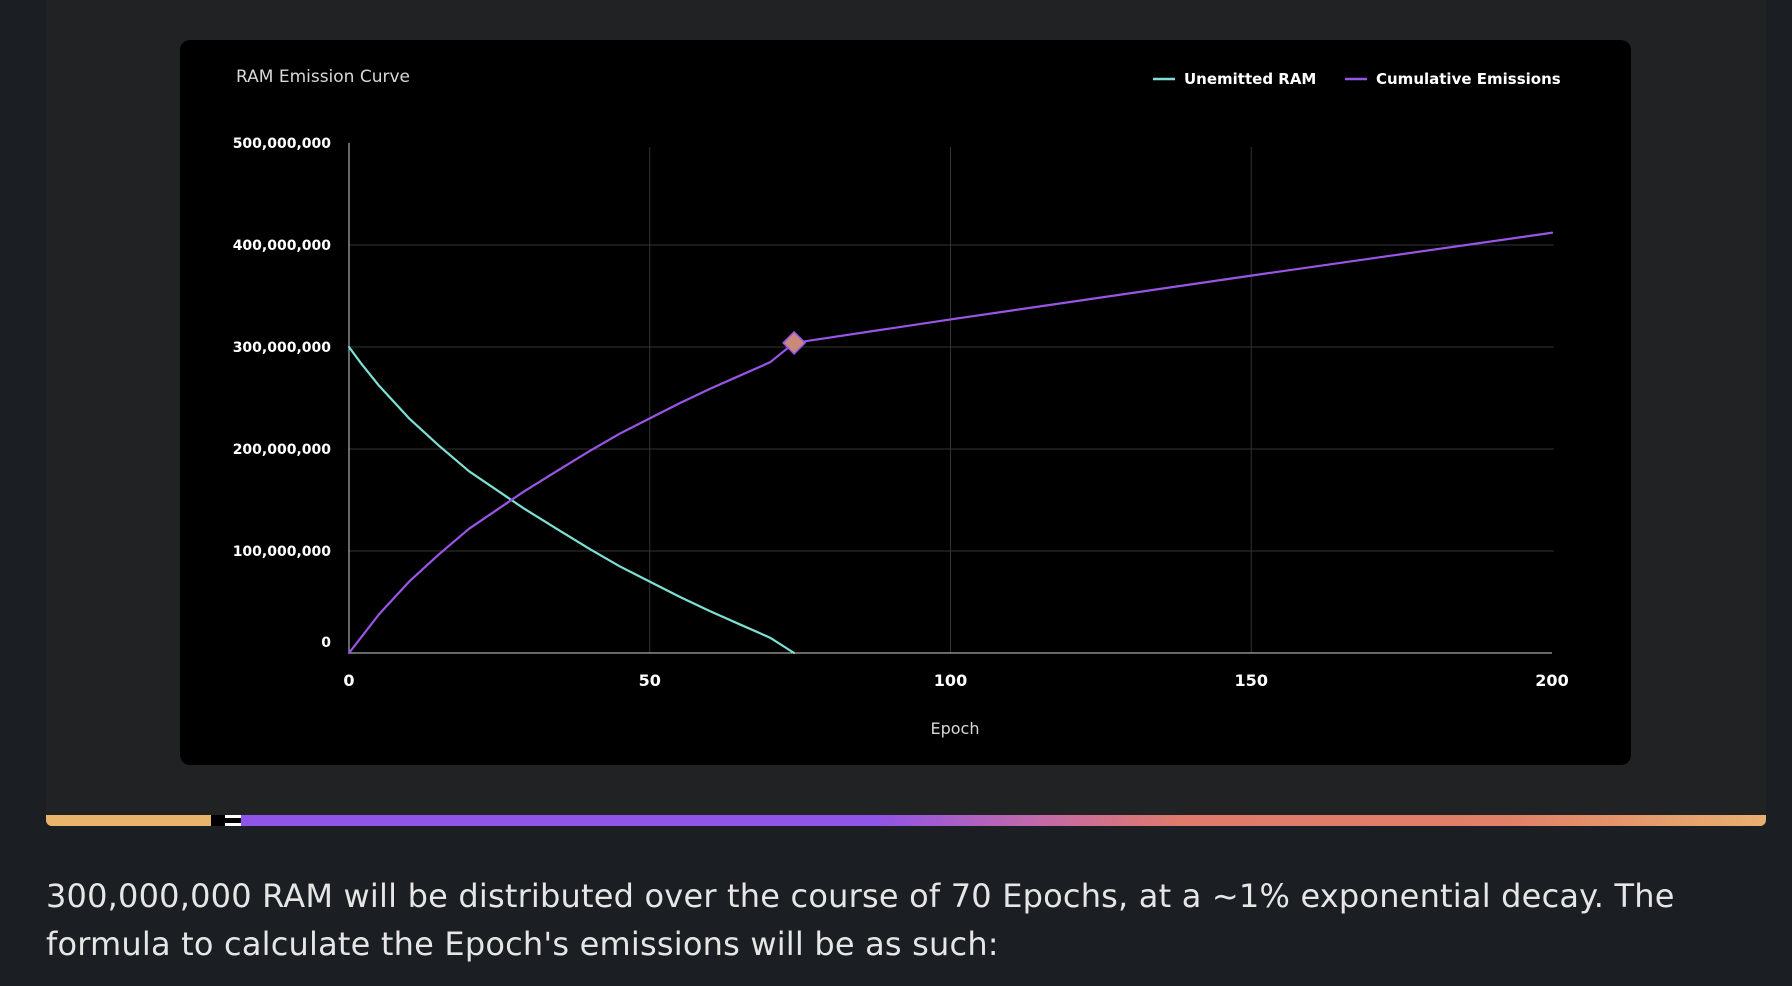 Image resolution: width=1792 pixels, height=986 pixels. Describe the element at coordinates (348, 680) in the screenshot. I see `x-tick-label: 0` at that location.